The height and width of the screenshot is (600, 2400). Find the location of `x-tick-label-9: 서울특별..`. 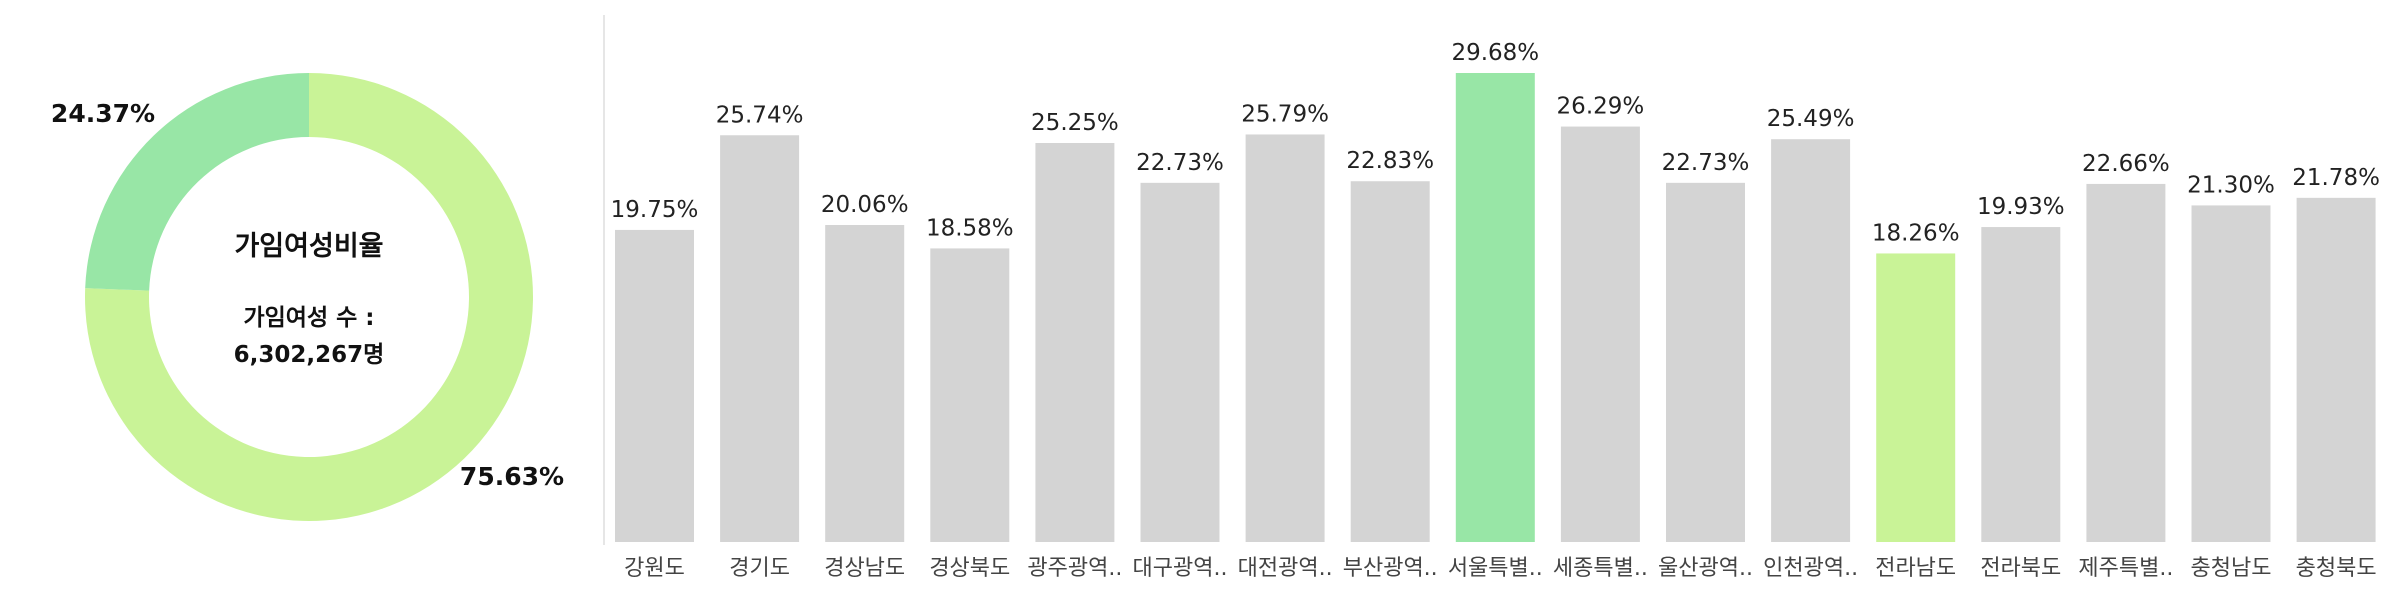

x-tick-label-9: 서울특별.. is located at coordinates (1495, 568).